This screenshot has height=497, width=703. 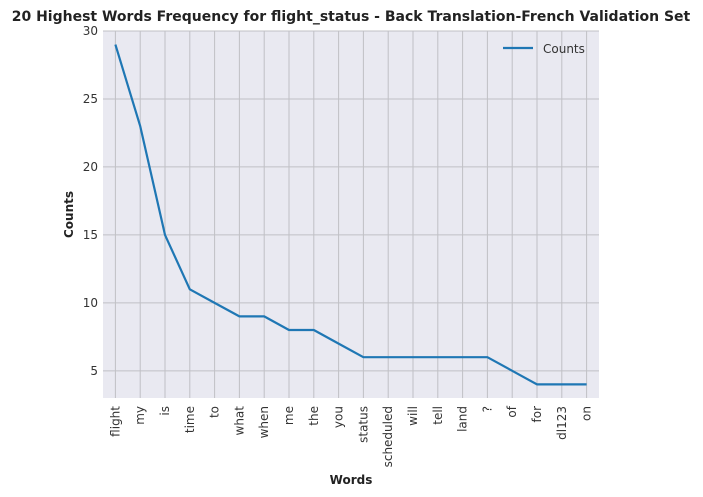 What do you see at coordinates (413, 416) in the screenshot?
I see `x-tick-label: will` at bounding box center [413, 416].